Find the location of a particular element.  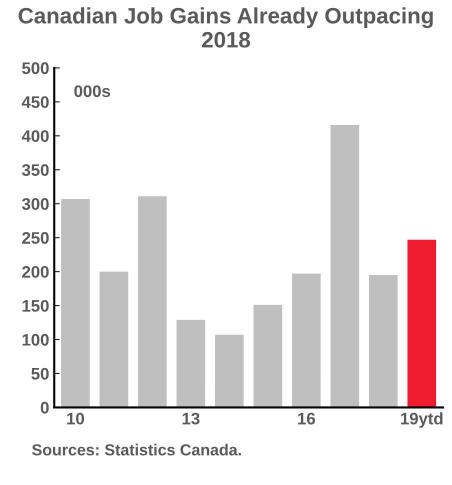

x-tick-label: 19ytd is located at coordinates (421, 420).